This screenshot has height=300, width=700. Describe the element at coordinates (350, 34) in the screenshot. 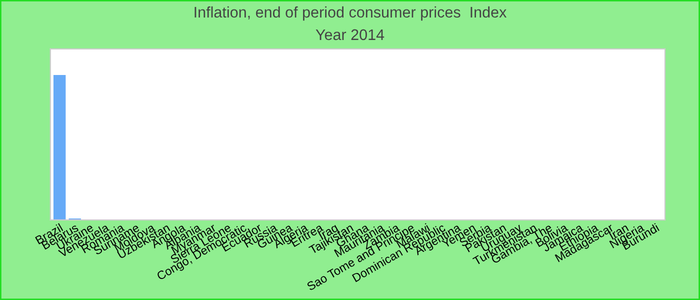

I see `chart-subtitle: Year 2014` at that location.